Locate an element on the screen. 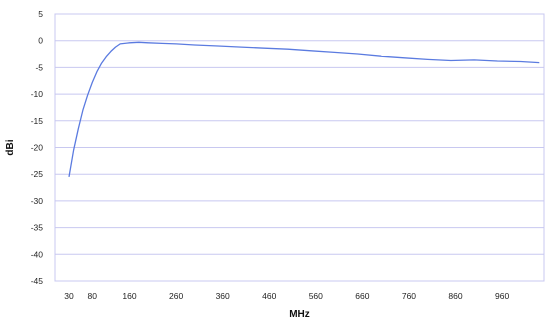 Image resolution: width=547 pixels, height=321 pixels. x-tick-label: 960 is located at coordinates (502, 296).